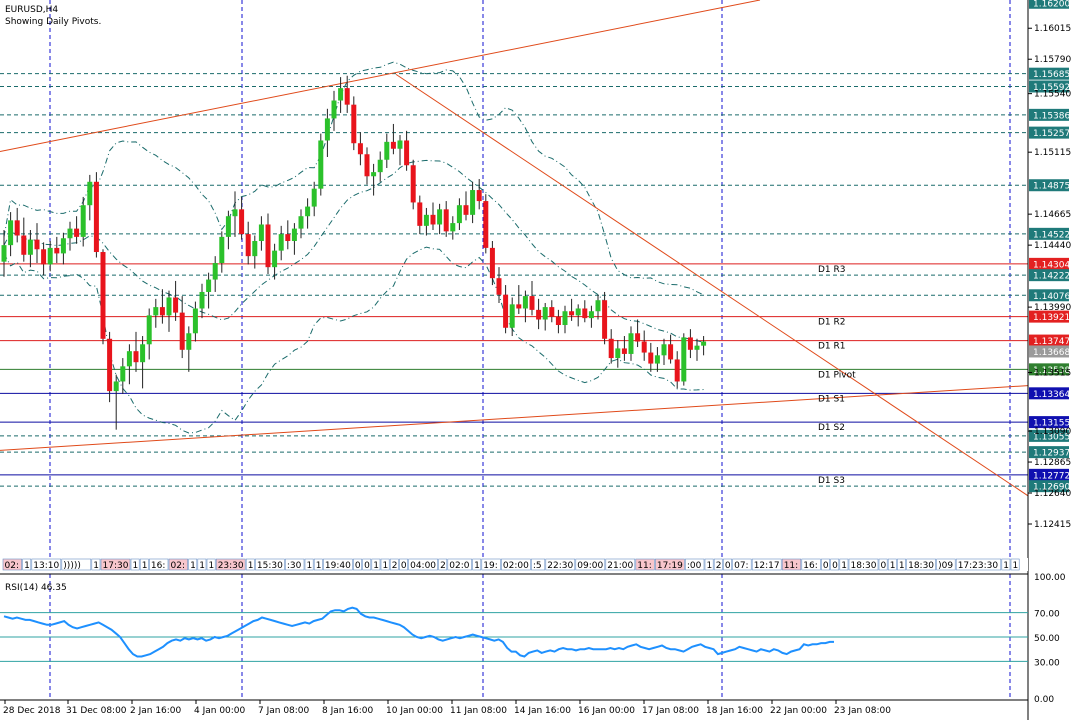 This screenshot has height=720, width=1080. I want to click on event-marker-label: 0, so click(367, 566).